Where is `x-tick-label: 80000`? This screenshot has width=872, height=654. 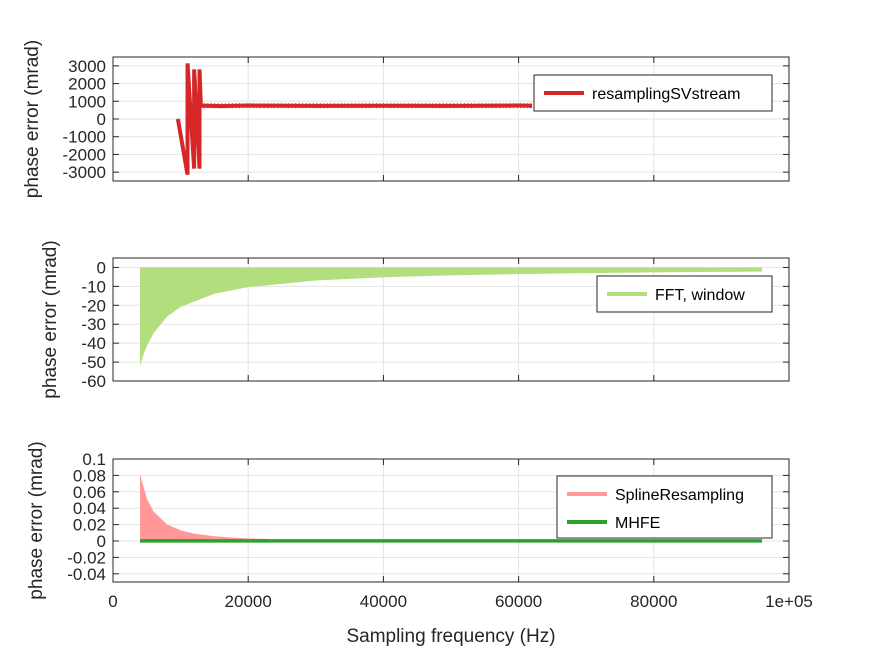
x-tick-label: 80000 is located at coordinates (653, 601).